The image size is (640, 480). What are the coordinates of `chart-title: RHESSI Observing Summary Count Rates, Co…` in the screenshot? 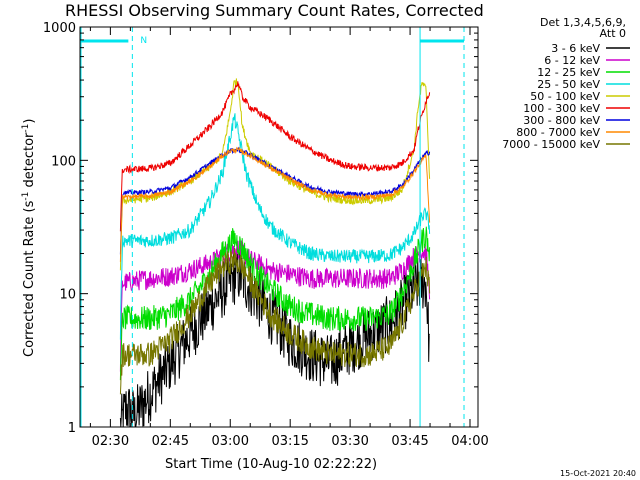 It's located at (274, 10).